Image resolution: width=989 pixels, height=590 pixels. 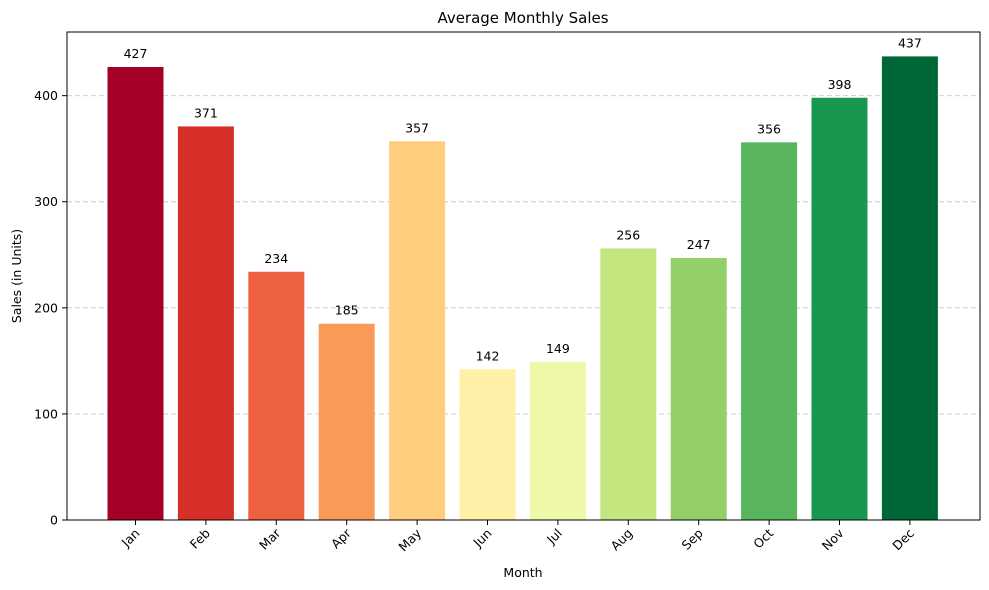 What do you see at coordinates (347, 310) in the screenshot?
I see `data-label-apr: 185` at bounding box center [347, 310].